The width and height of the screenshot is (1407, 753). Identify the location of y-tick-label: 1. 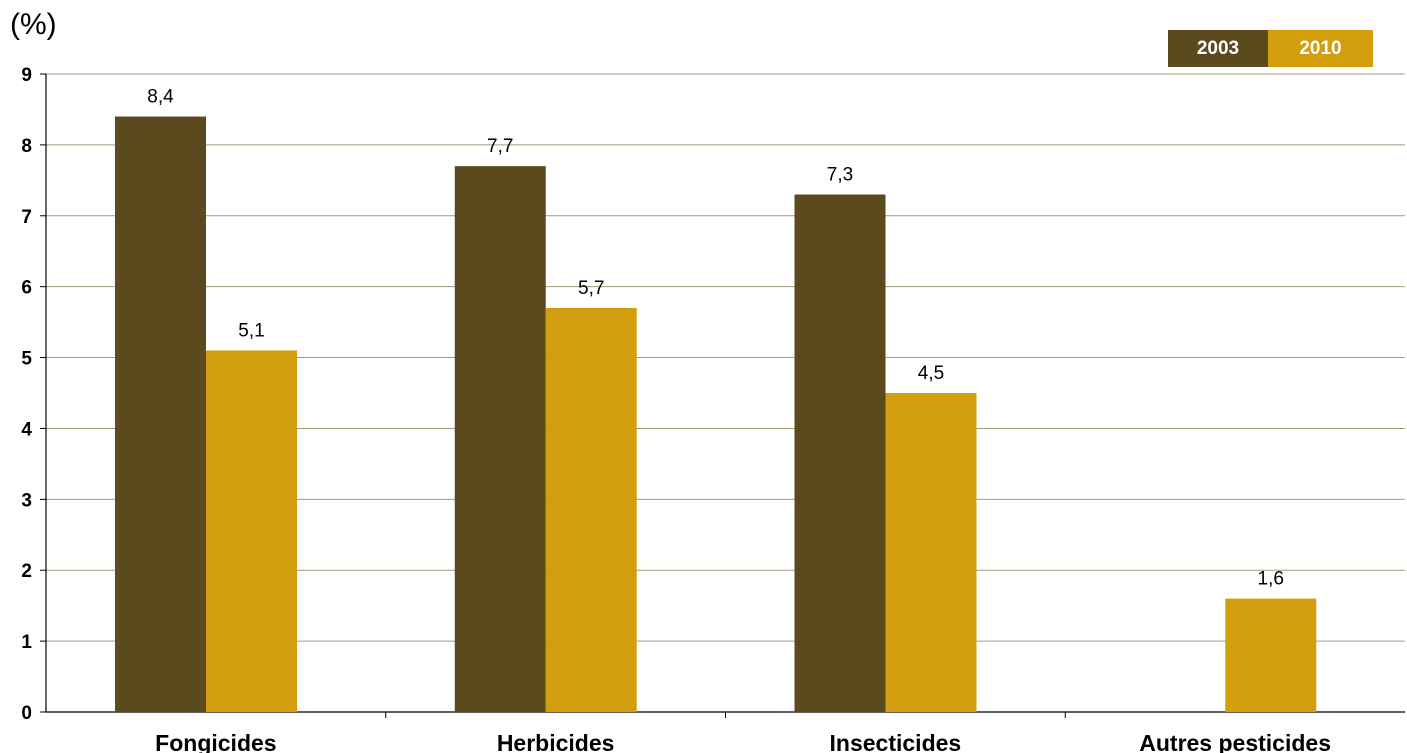
(26, 642).